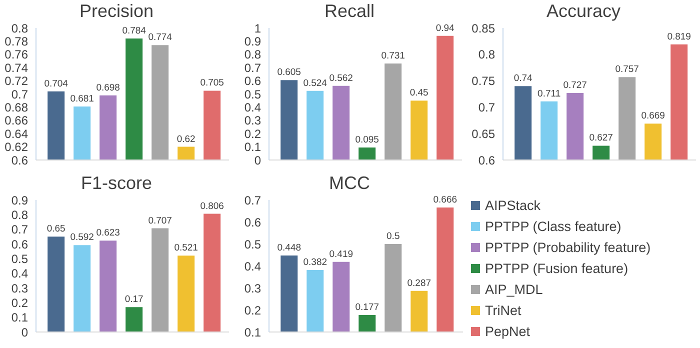  What do you see at coordinates (484, 81) in the screenshot?
I see `y-tick-label: 0.75` at bounding box center [484, 81].